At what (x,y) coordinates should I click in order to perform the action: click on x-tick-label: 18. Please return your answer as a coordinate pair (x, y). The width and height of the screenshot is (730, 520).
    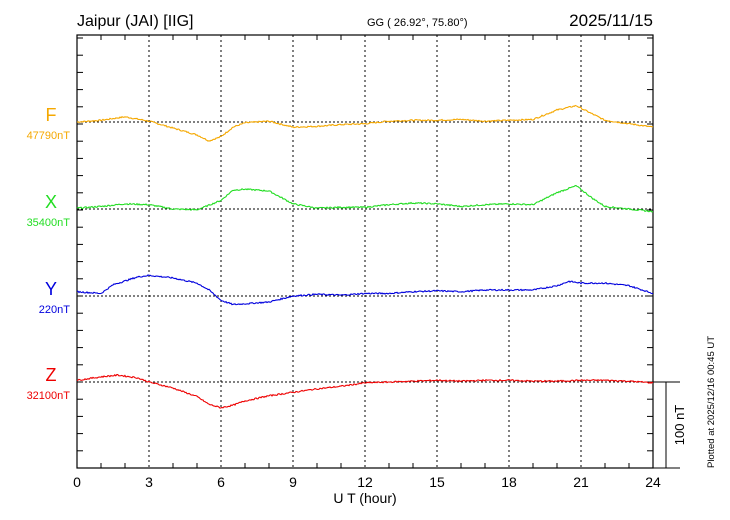
    Looking at the image, I should click on (509, 482).